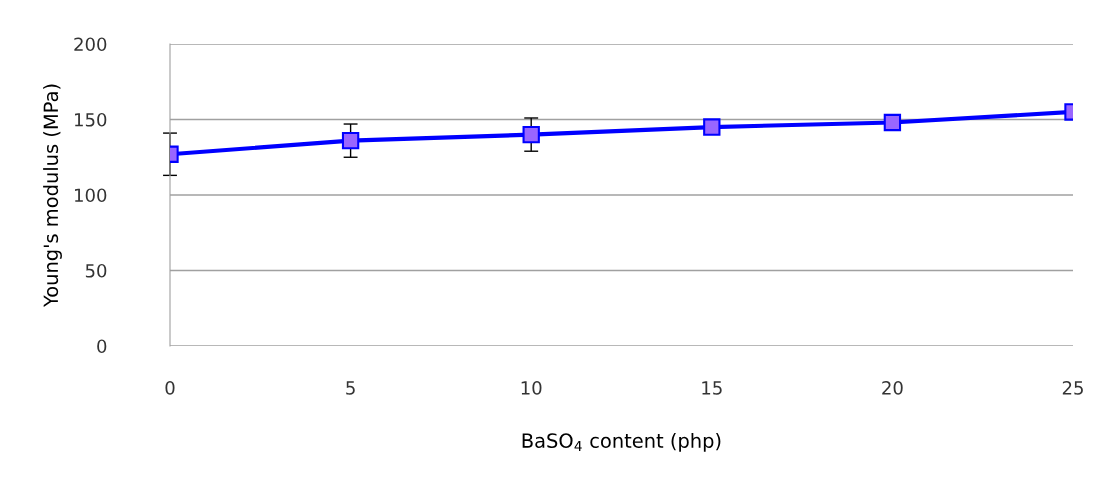 Image resolution: width=1109 pixels, height=493 pixels. I want to click on x-tick-label: 15, so click(712, 388).